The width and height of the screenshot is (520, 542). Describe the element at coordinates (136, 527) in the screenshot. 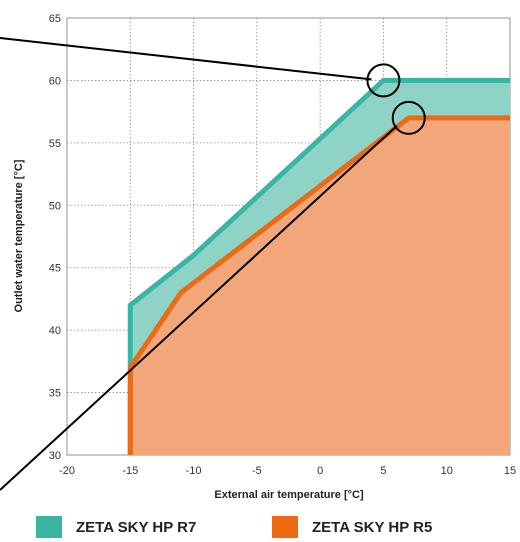

I see `legend-label-r7: ZETA SKY HP R7` at that location.